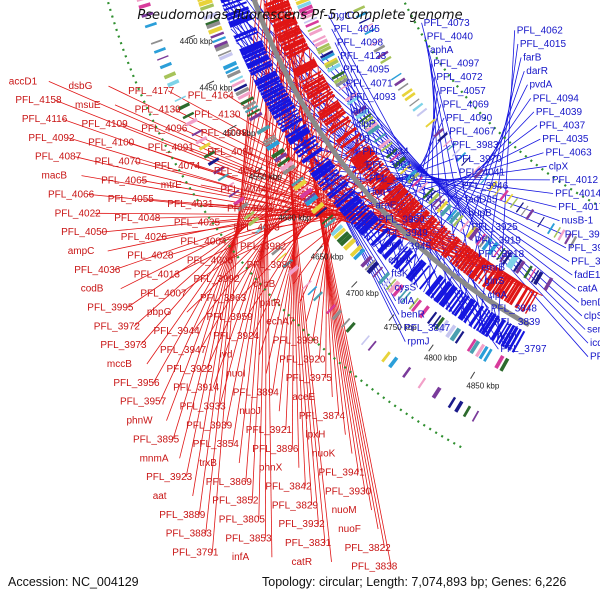 The height and width of the screenshot is (600, 600). What do you see at coordinates (123, 345) in the screenshot?
I see `reverse-gene-label: PFL_3973` at bounding box center [123, 345].